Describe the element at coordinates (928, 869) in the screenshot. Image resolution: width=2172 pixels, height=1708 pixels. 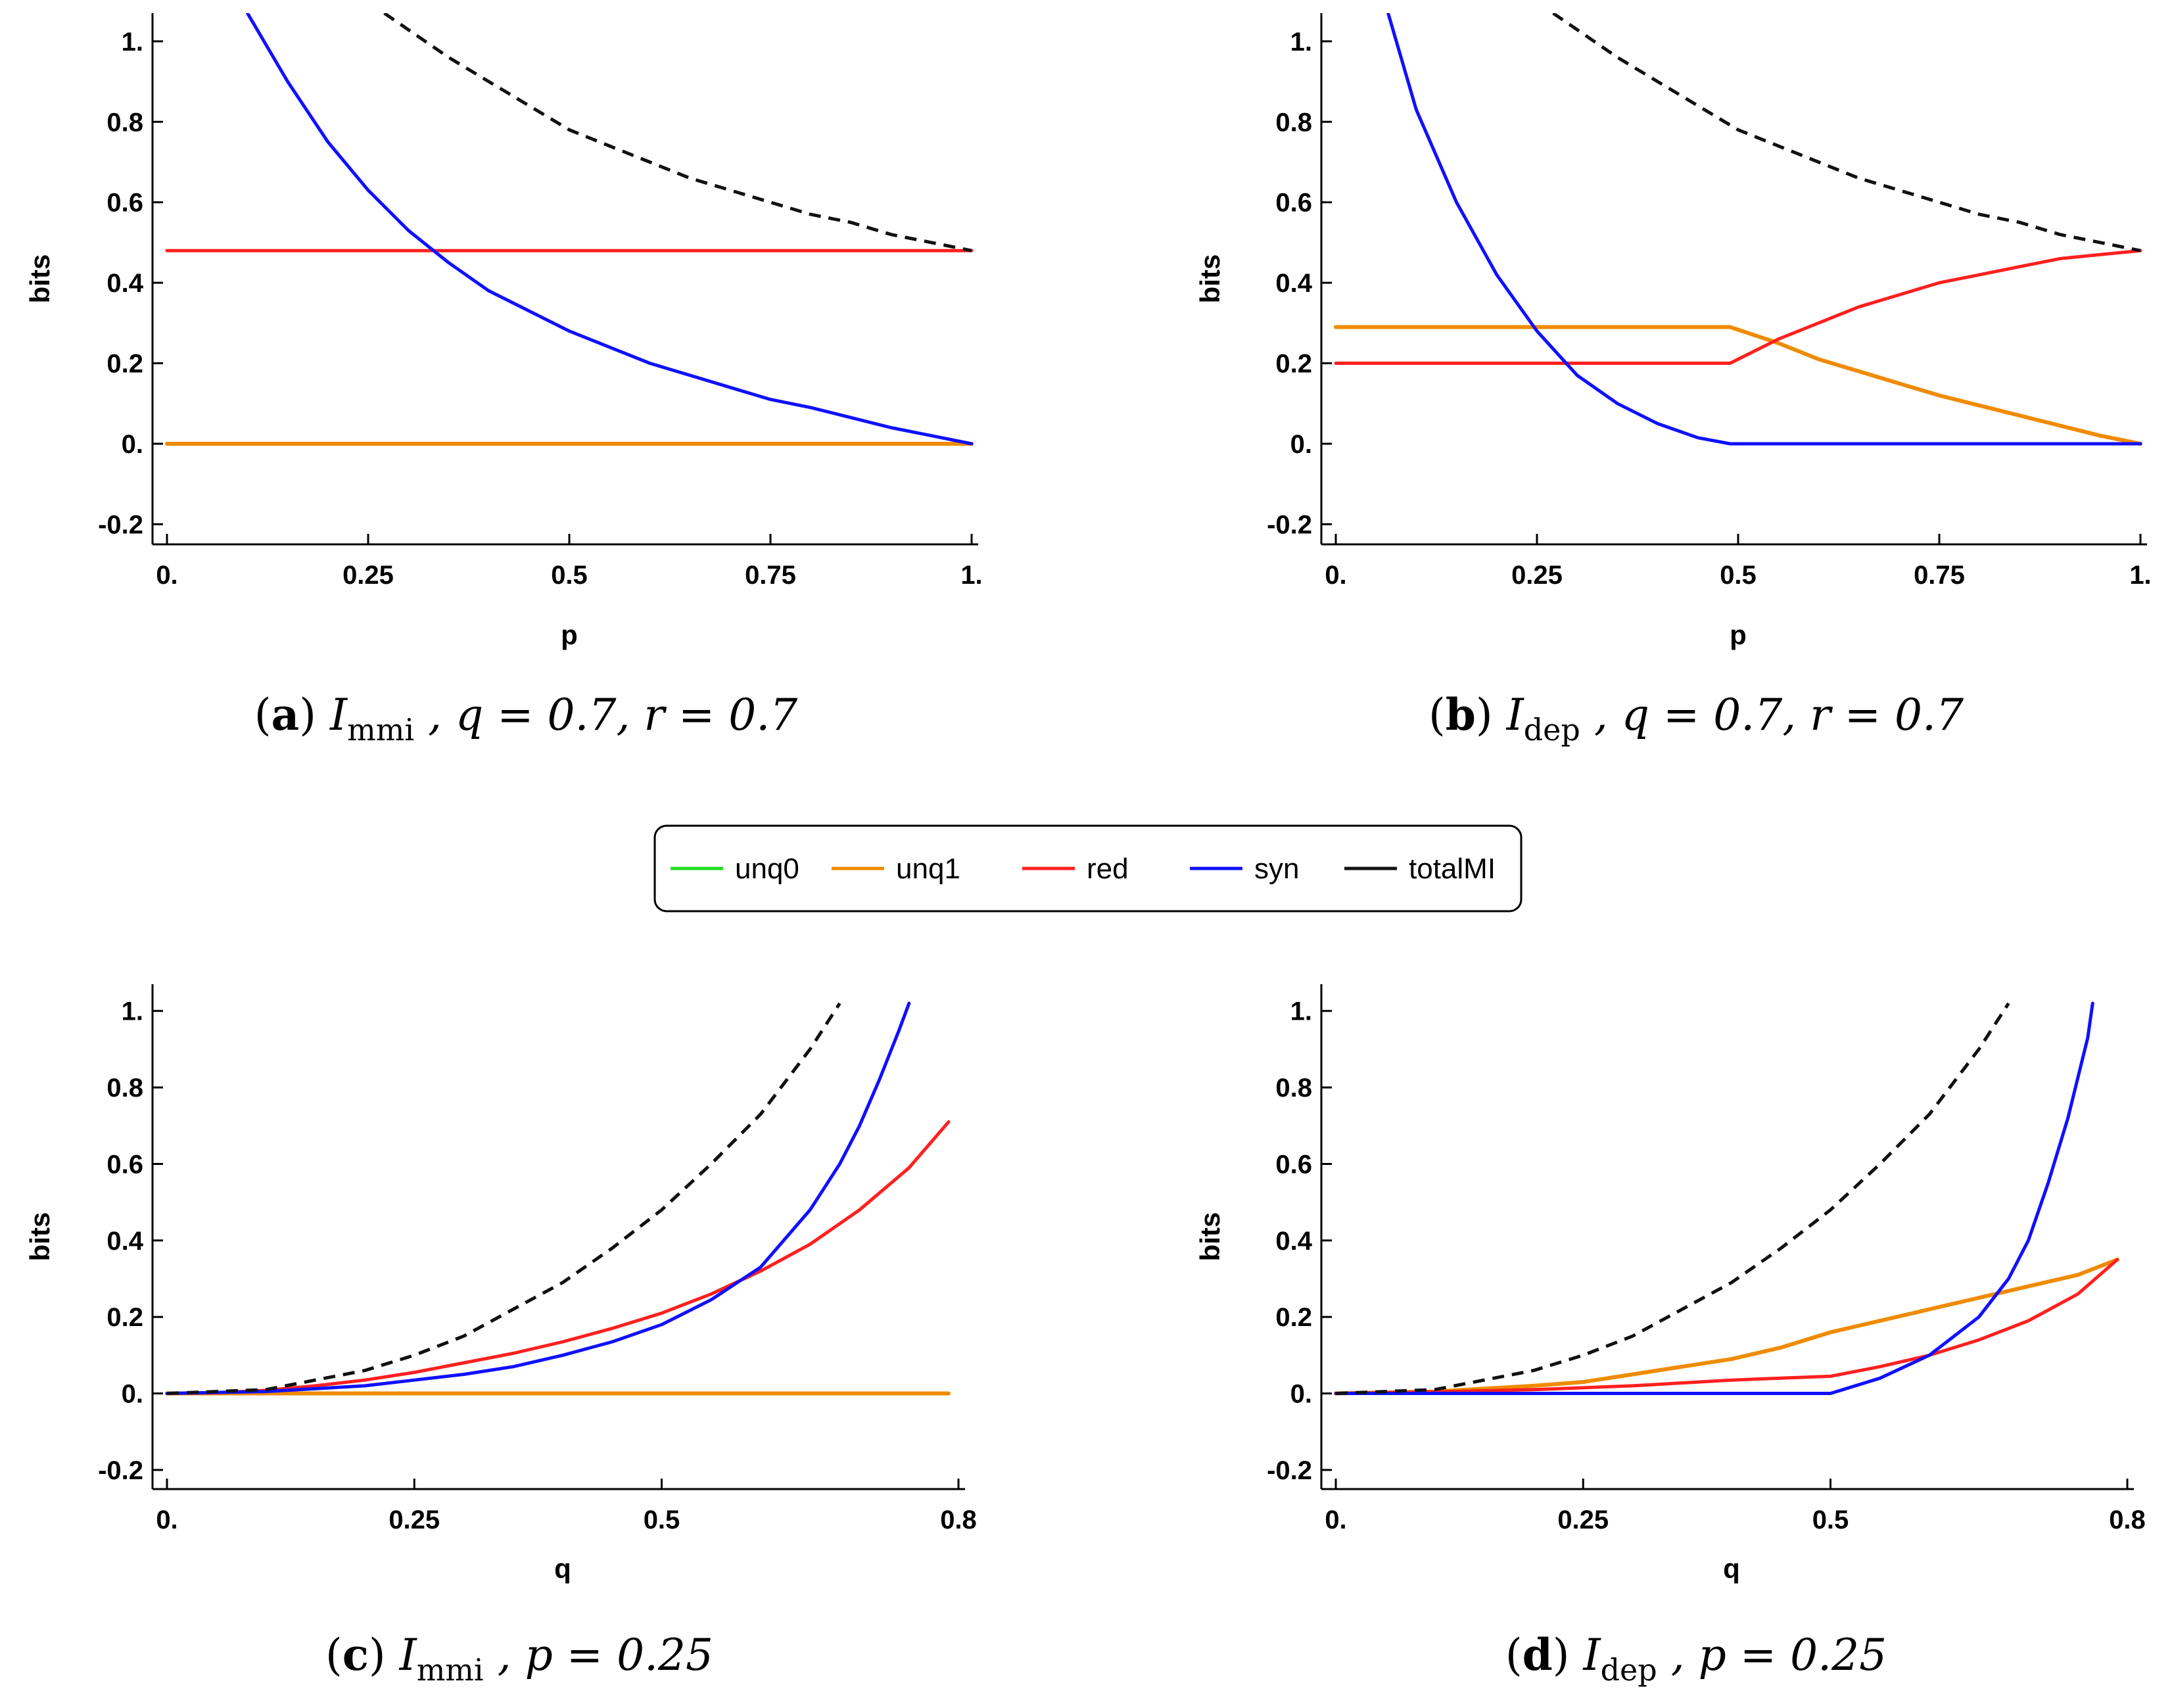
I see `legend-label: unq1` at that location.